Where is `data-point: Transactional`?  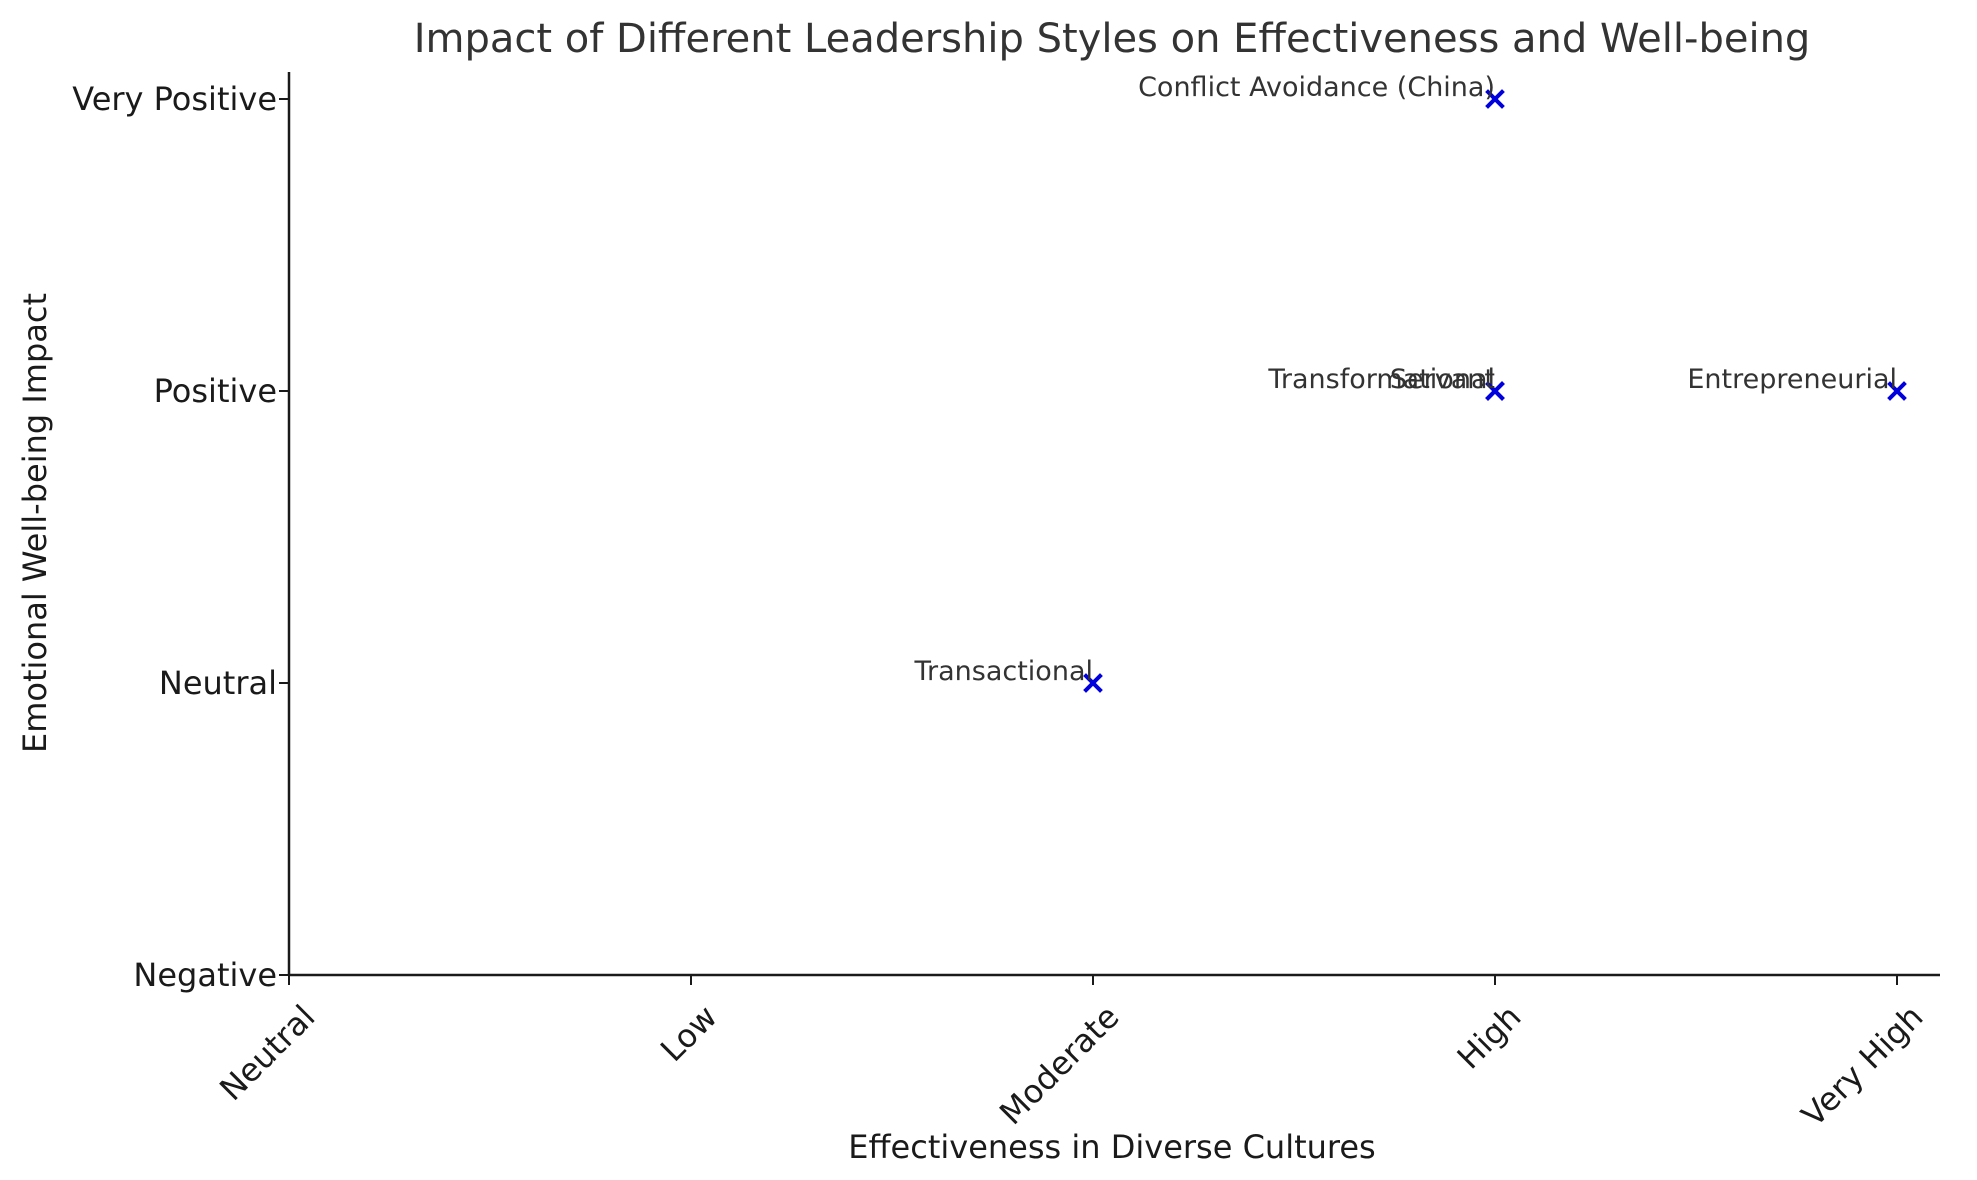 data-point: Transactional is located at coordinates (1008, 674).